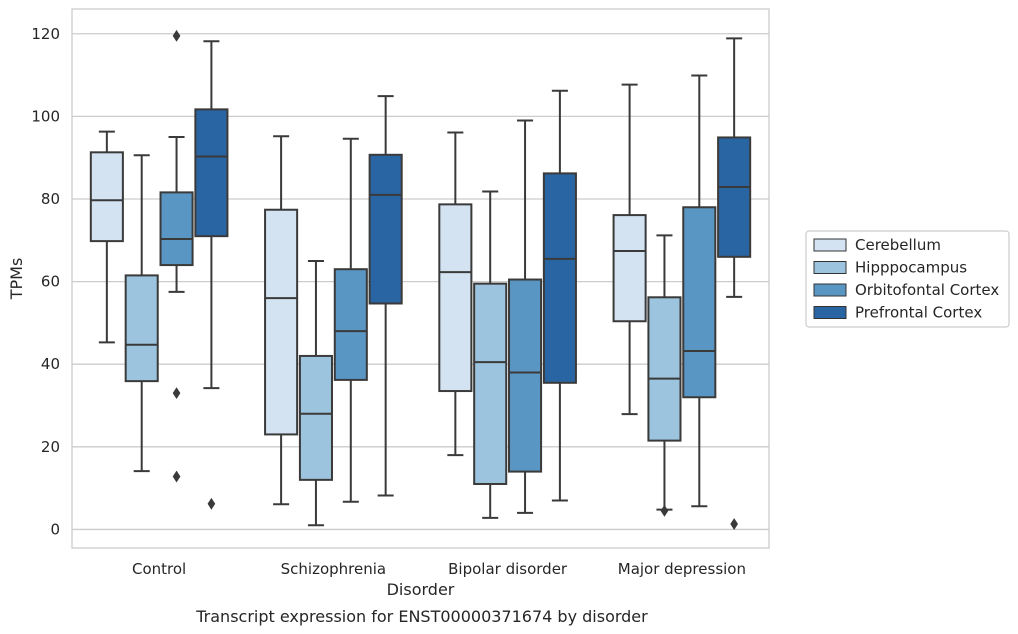 The width and height of the screenshot is (1018, 634). Describe the element at coordinates (508, 569) in the screenshot. I see `x-tick-label: Bipolar disorder` at that location.